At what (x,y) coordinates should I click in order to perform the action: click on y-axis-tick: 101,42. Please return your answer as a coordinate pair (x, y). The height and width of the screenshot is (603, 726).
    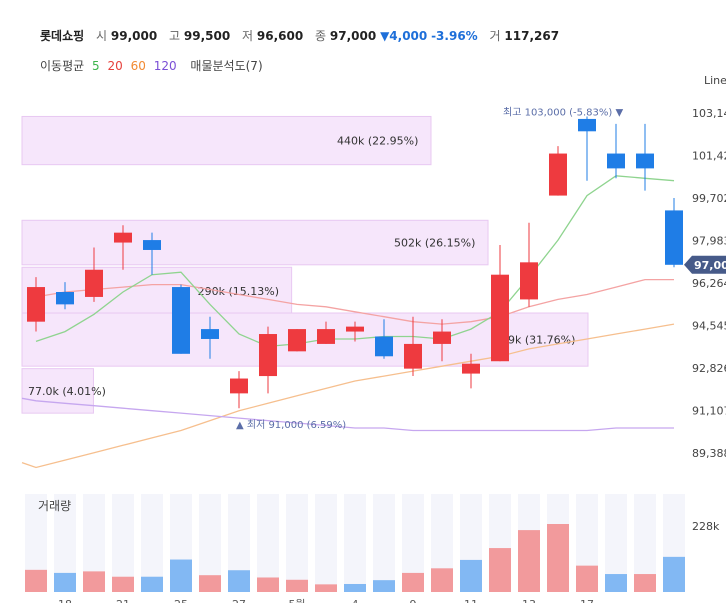
    Looking at the image, I should click on (709, 156).